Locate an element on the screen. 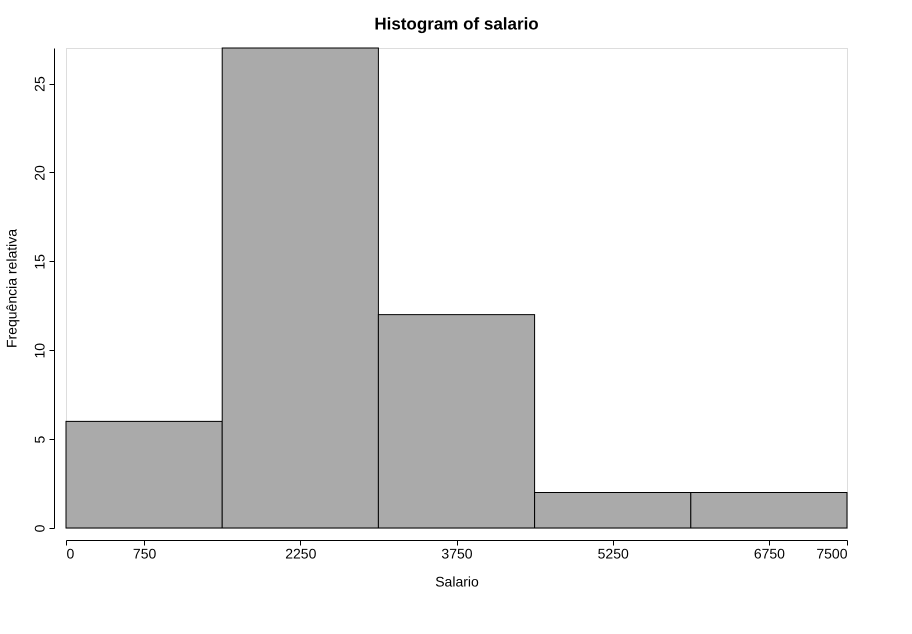 Image resolution: width=912 pixels, height=634 pixels. x-axis-title: Salario is located at coordinates (457, 582).